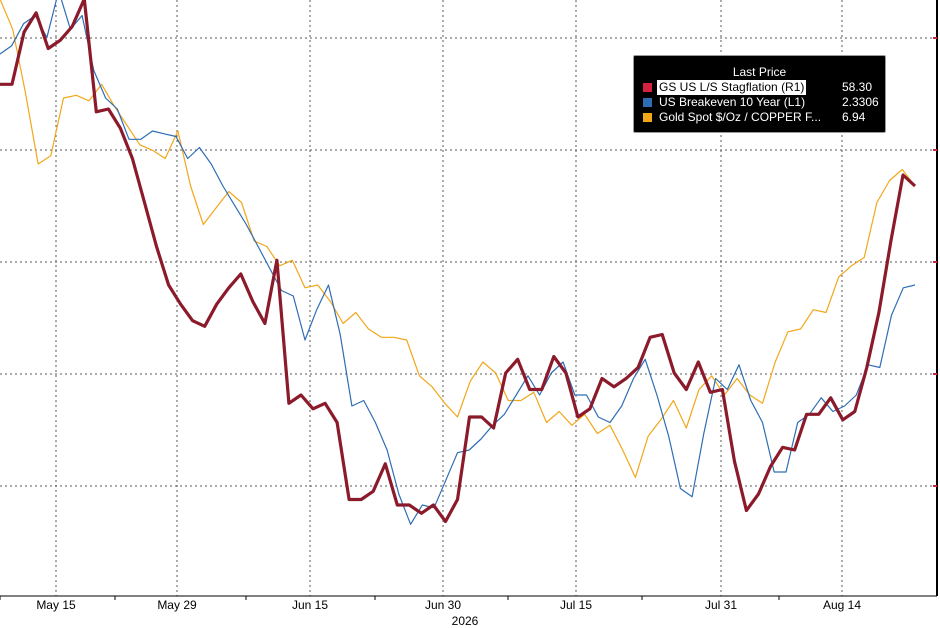  Describe the element at coordinates (857, 87) in the screenshot. I see `legend-value-stagflation: 58.30` at that location.